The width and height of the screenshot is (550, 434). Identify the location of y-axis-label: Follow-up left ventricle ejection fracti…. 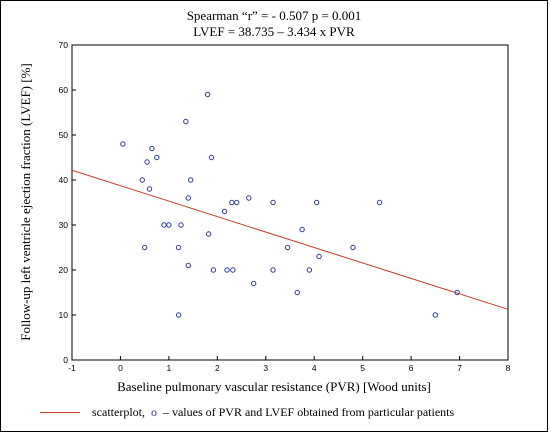
(25, 202).